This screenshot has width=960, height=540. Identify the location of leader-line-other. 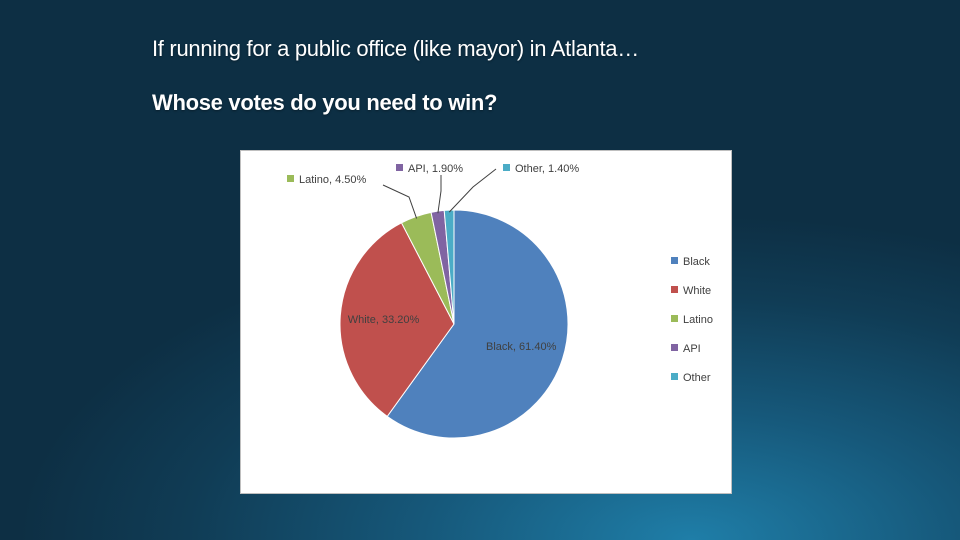
(472, 190).